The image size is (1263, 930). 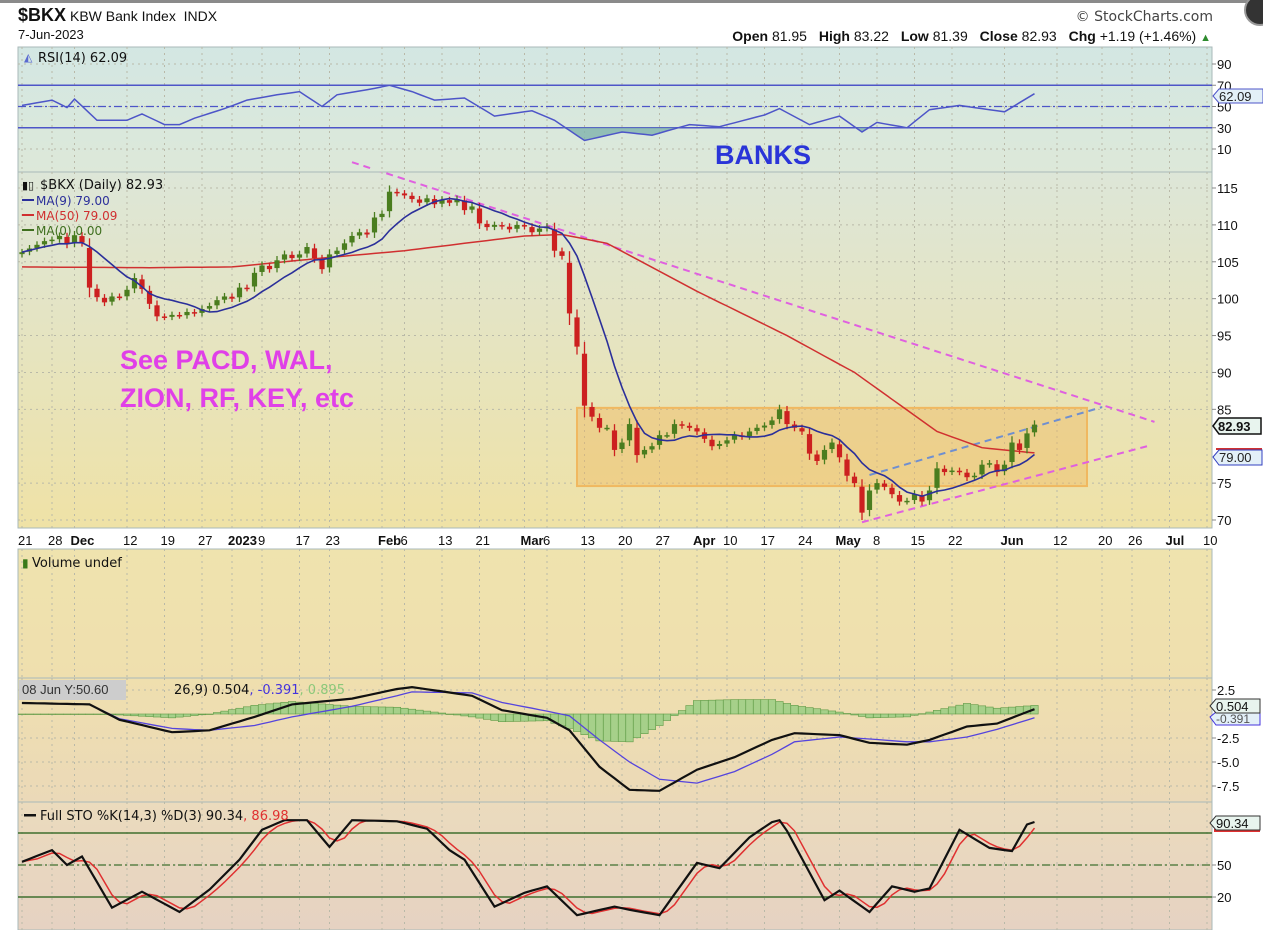 I want to click on crosshair-readout-bg, so click(x=72, y=690).